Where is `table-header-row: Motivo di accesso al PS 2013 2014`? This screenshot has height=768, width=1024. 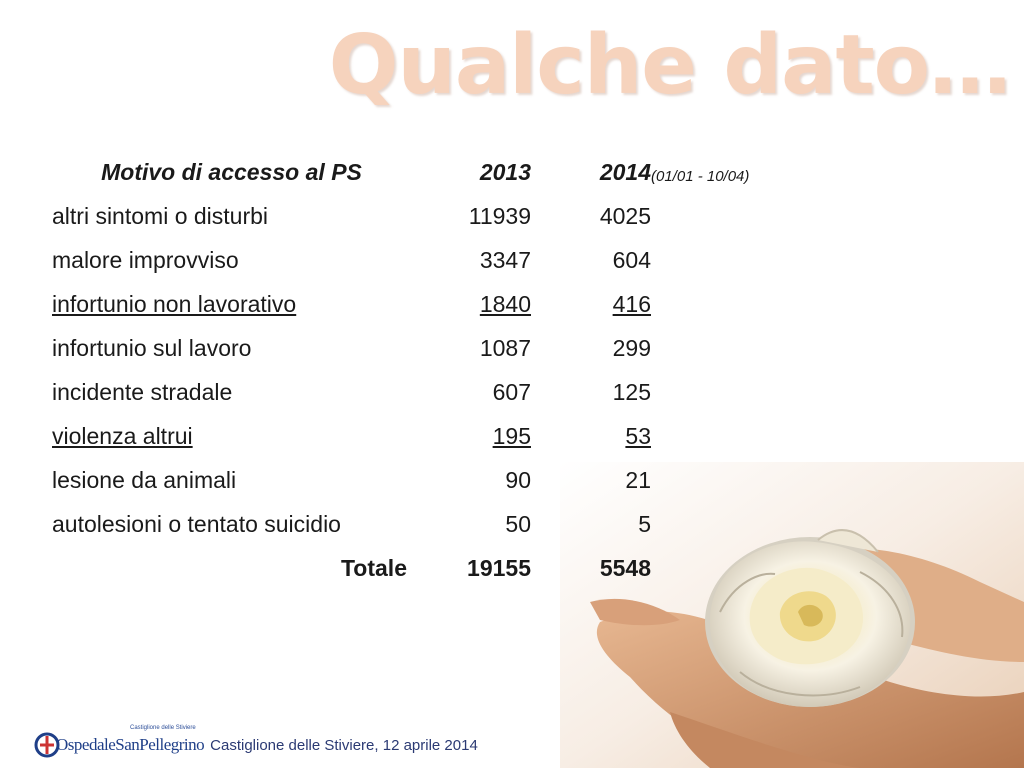
table-header-row: Motivo di accesso al PS 2013 2014 is located at coordinates (351, 172).